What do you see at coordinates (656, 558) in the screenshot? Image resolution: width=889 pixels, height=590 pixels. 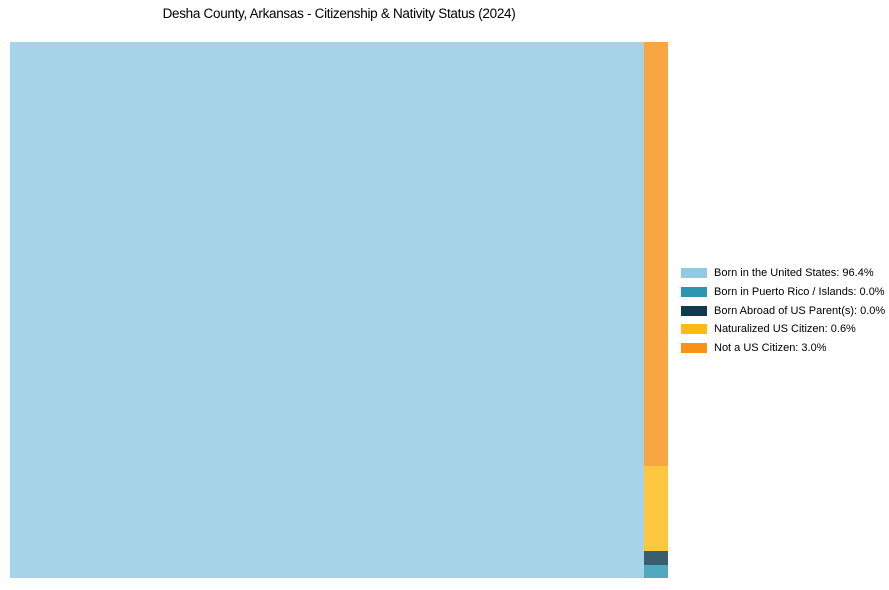 I see `treemap-block-born-abroad` at bounding box center [656, 558].